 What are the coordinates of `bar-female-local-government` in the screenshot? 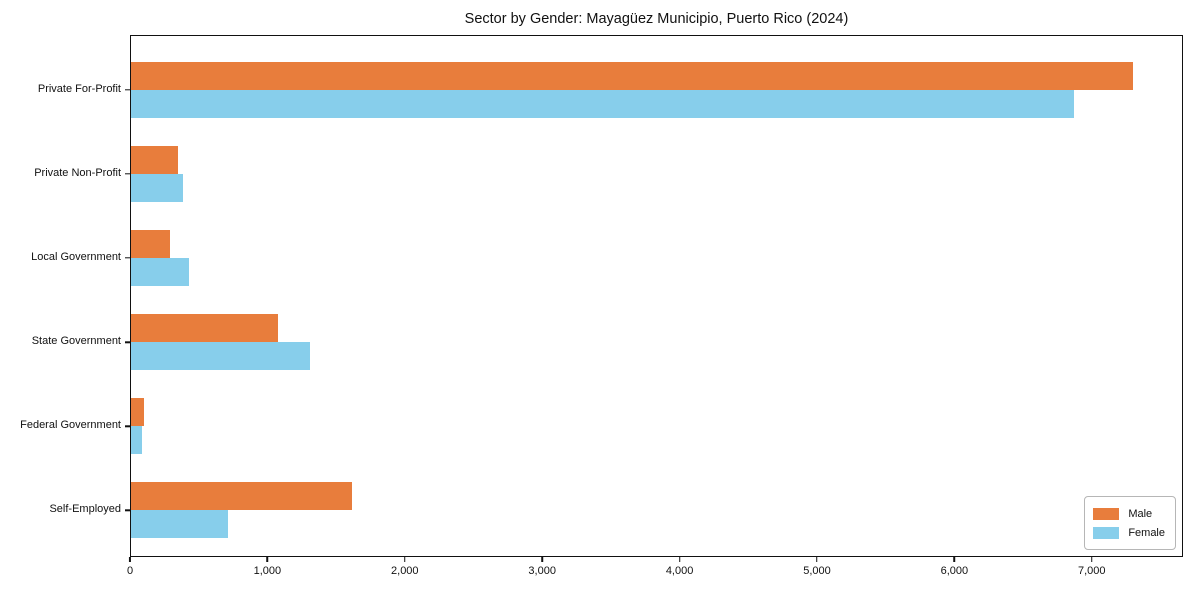 It's located at (160, 271).